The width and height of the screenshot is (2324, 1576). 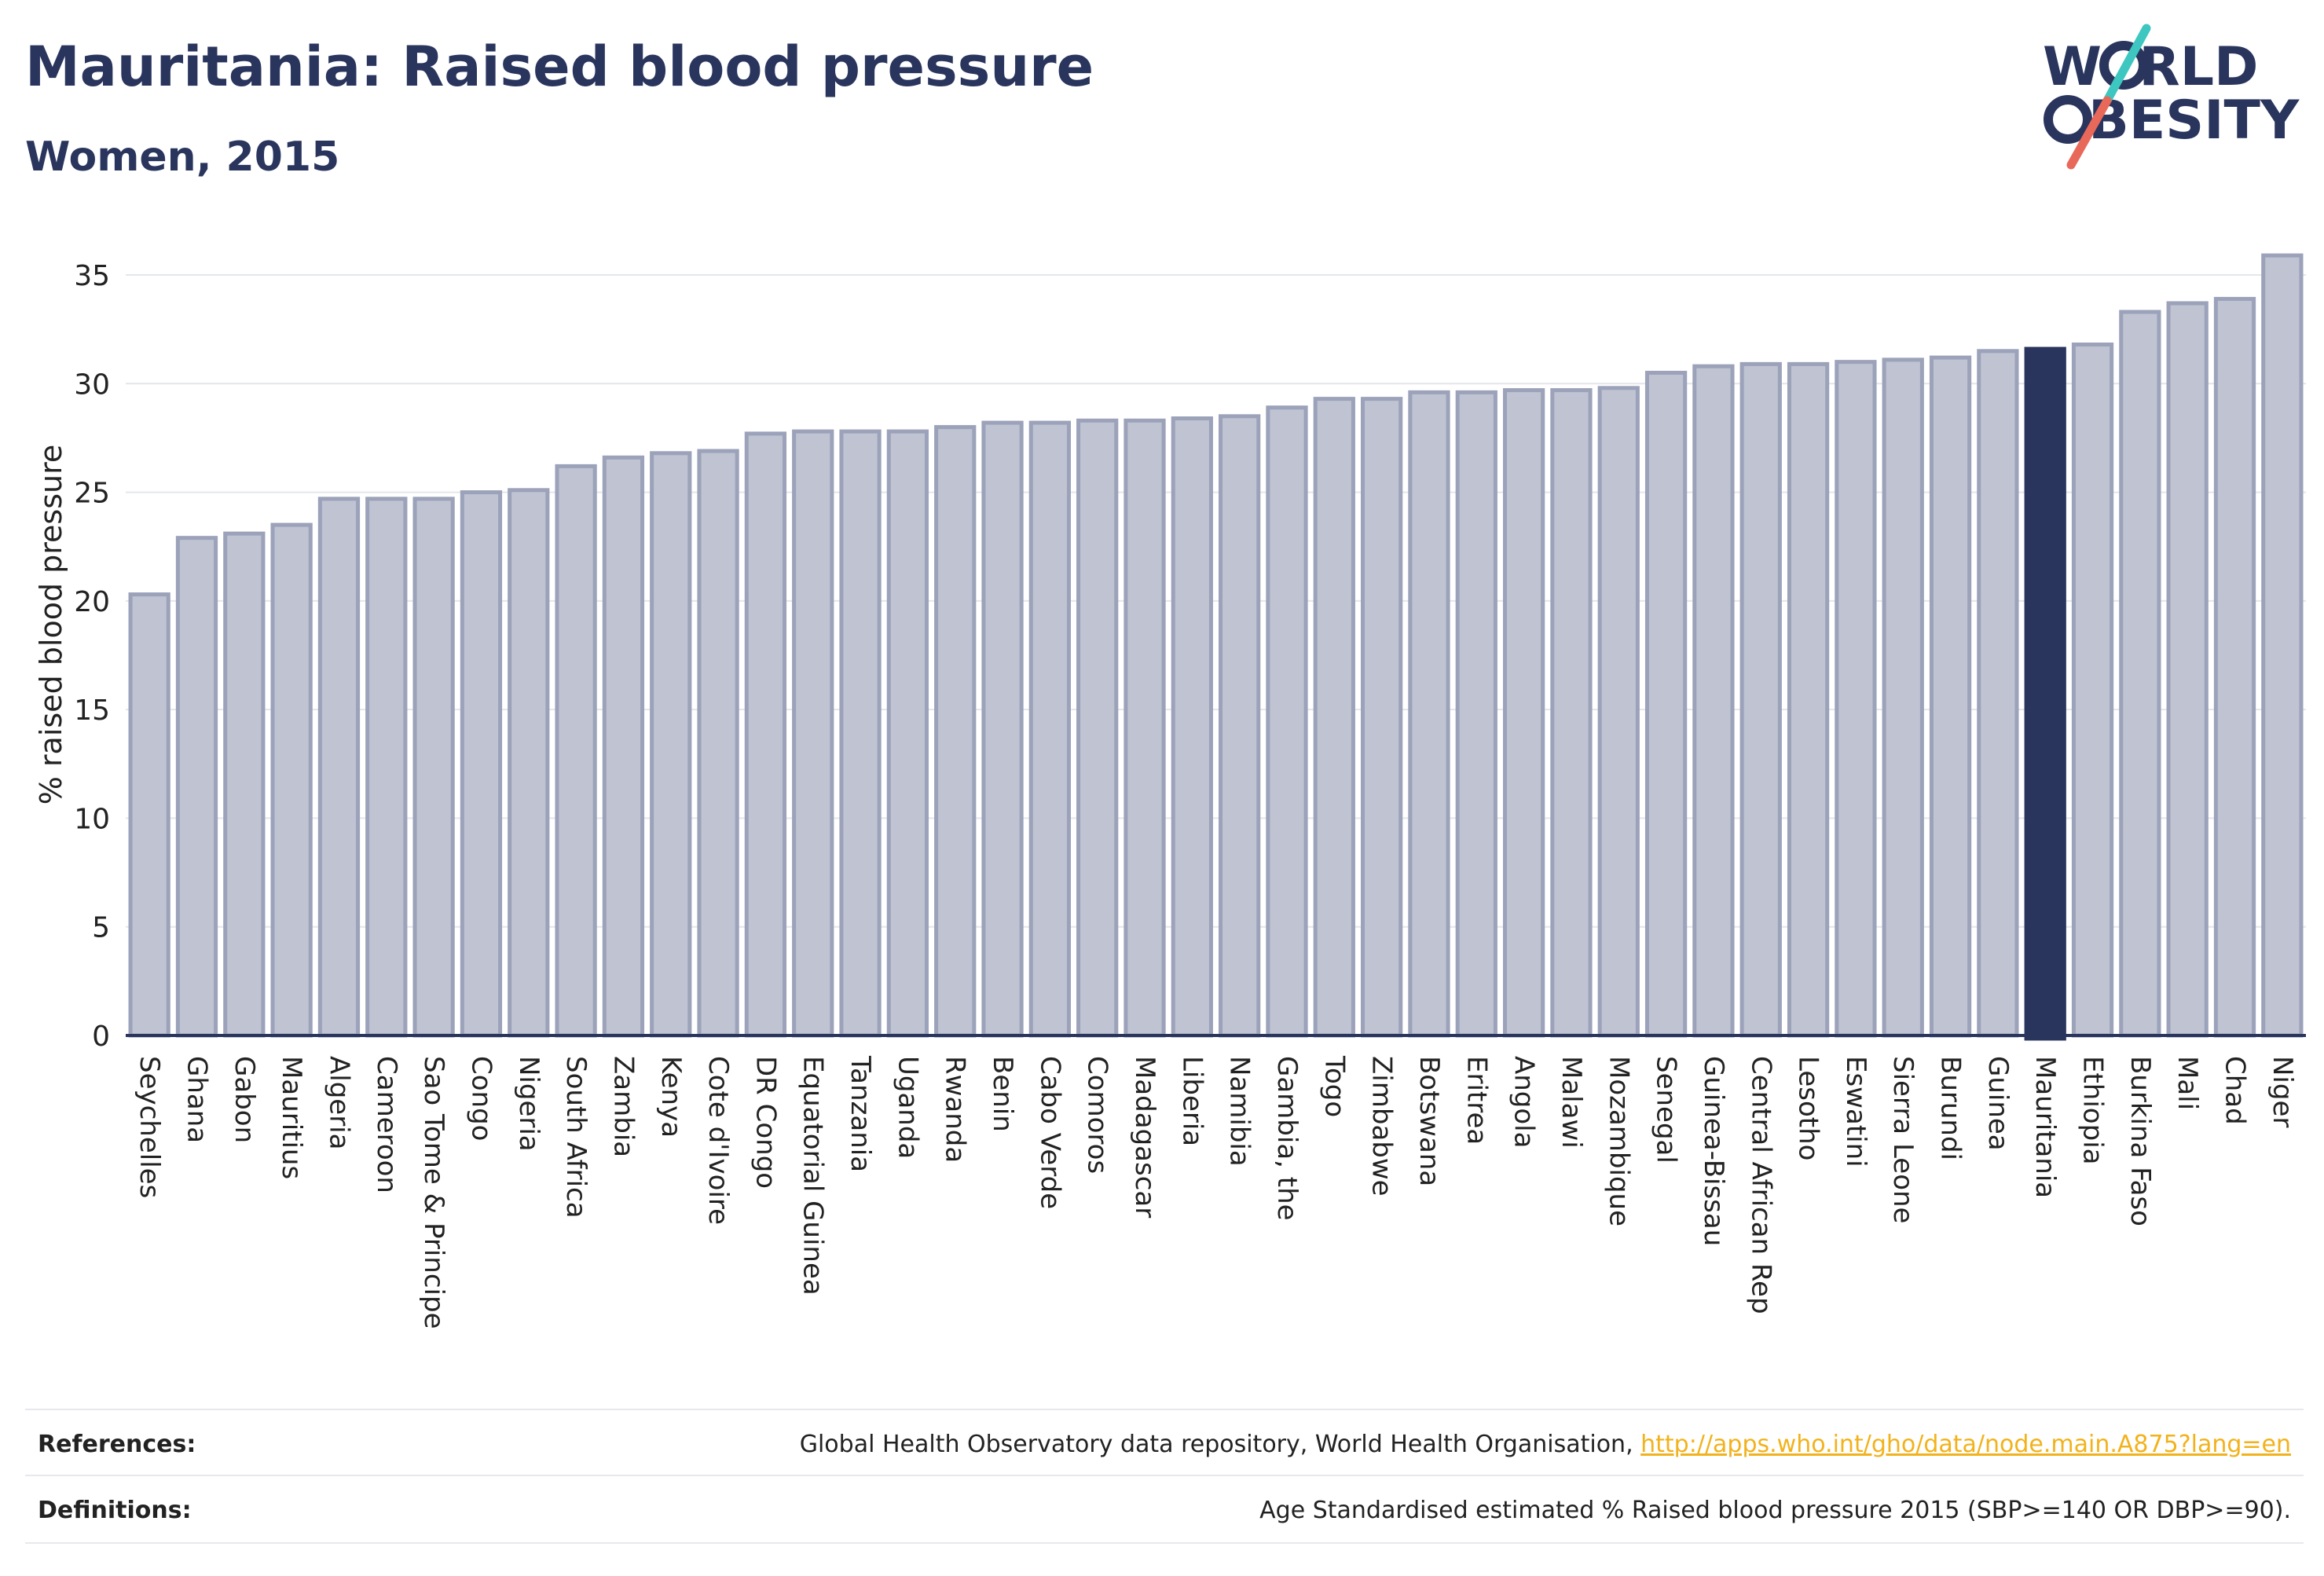 What do you see at coordinates (1618, 1141) in the screenshot?
I see `x-tick-label: Mozambique` at bounding box center [1618, 1141].